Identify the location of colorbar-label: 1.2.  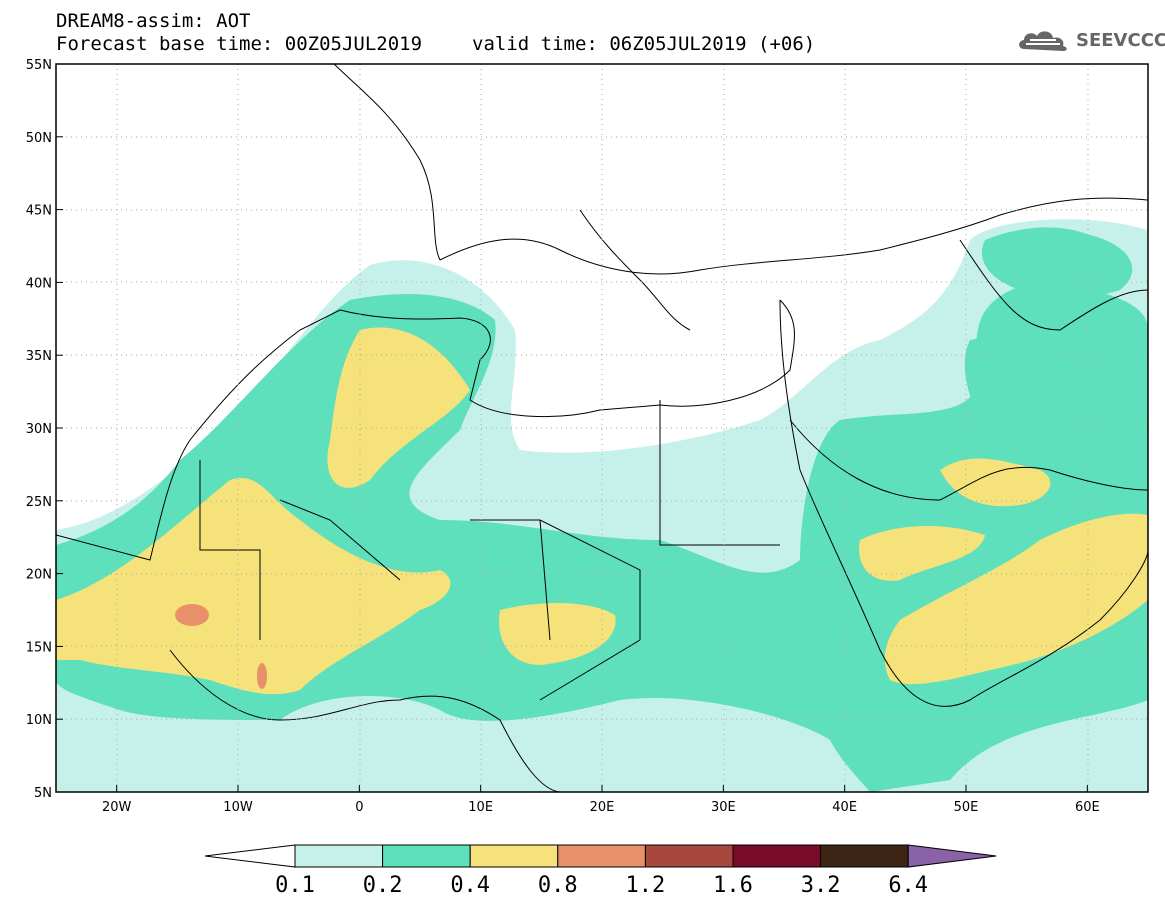
(646, 885).